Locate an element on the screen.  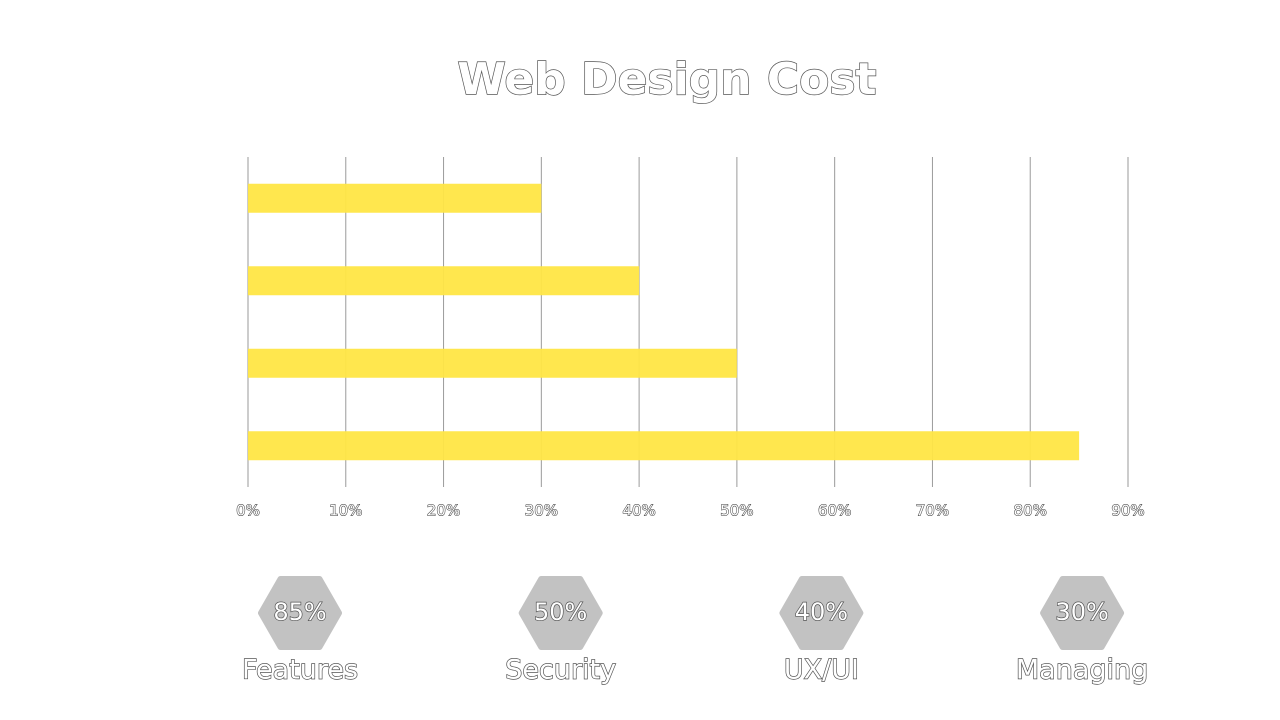
x-tick-label: 0% is located at coordinates (248, 511).